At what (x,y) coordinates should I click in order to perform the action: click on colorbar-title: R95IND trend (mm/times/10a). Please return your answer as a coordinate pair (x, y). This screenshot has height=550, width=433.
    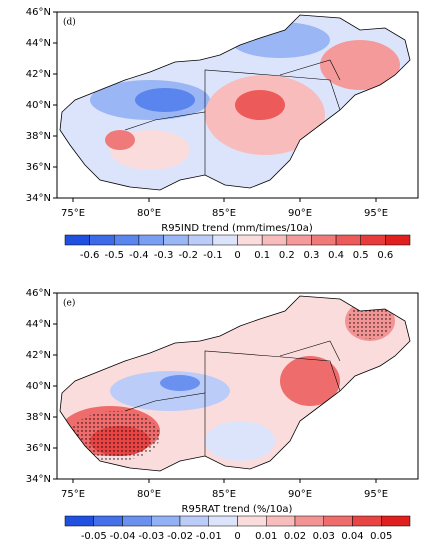
    Looking at the image, I should click on (237, 228).